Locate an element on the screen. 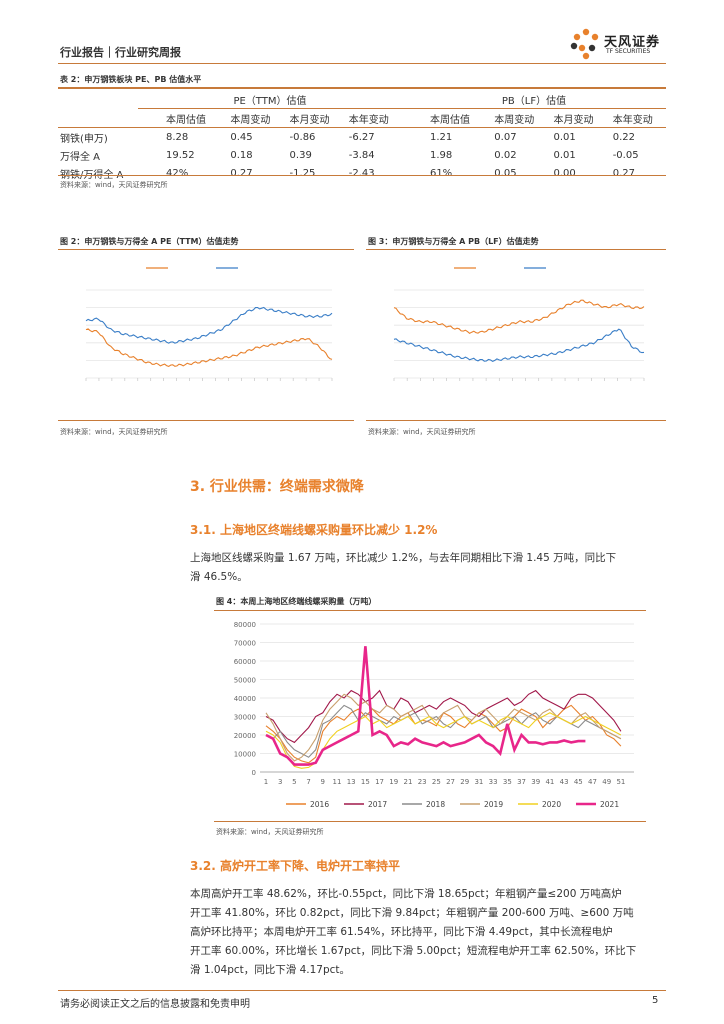 The height and width of the screenshot is (1024, 724). x-tick-label: 1 is located at coordinates (266, 782).